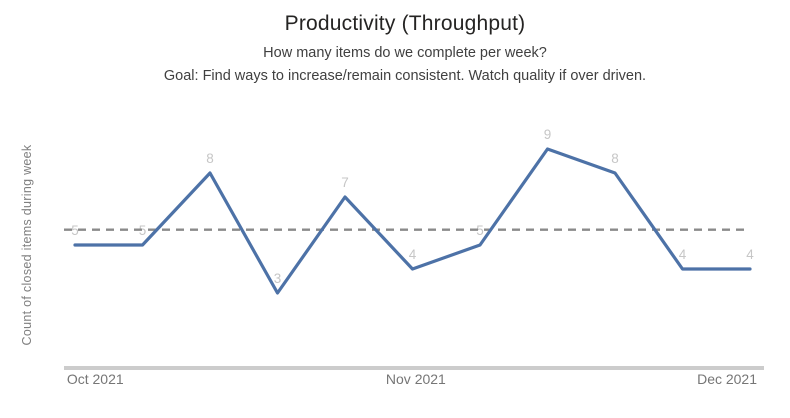 This screenshot has height=418, width=790. Describe the element at coordinates (727, 379) in the screenshot. I see `x-axis-tick-label: Dec 2021` at that location.